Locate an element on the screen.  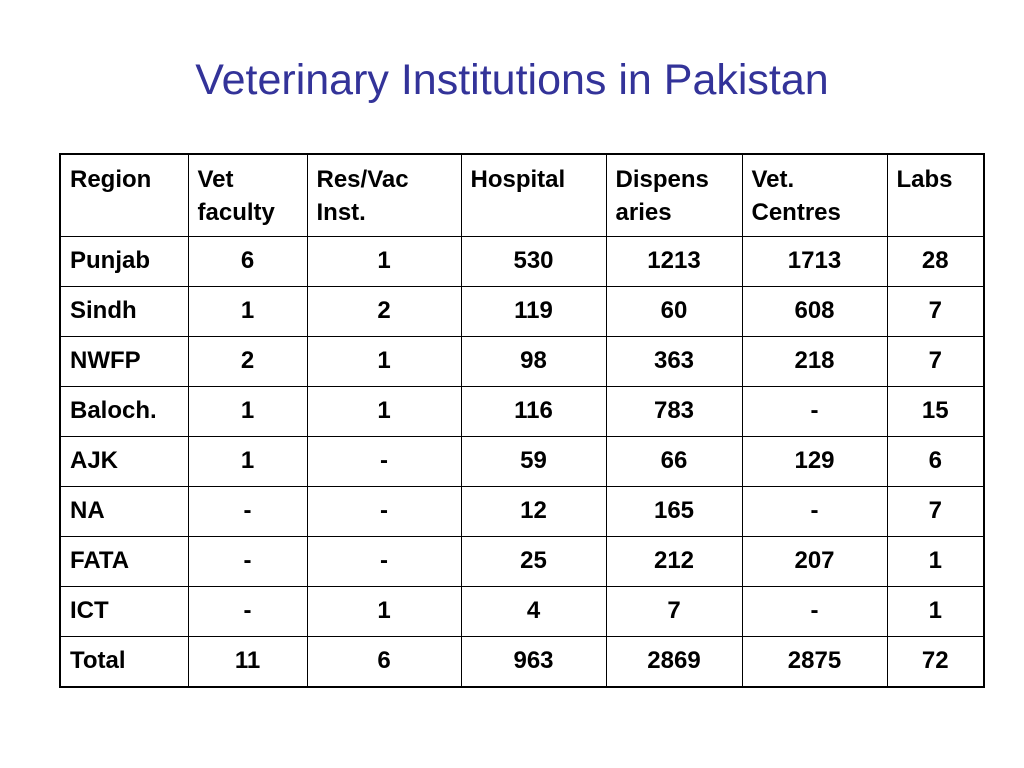
table-row: Baloch. 1 1 116 783 - 15 is located at coordinates (522, 411).